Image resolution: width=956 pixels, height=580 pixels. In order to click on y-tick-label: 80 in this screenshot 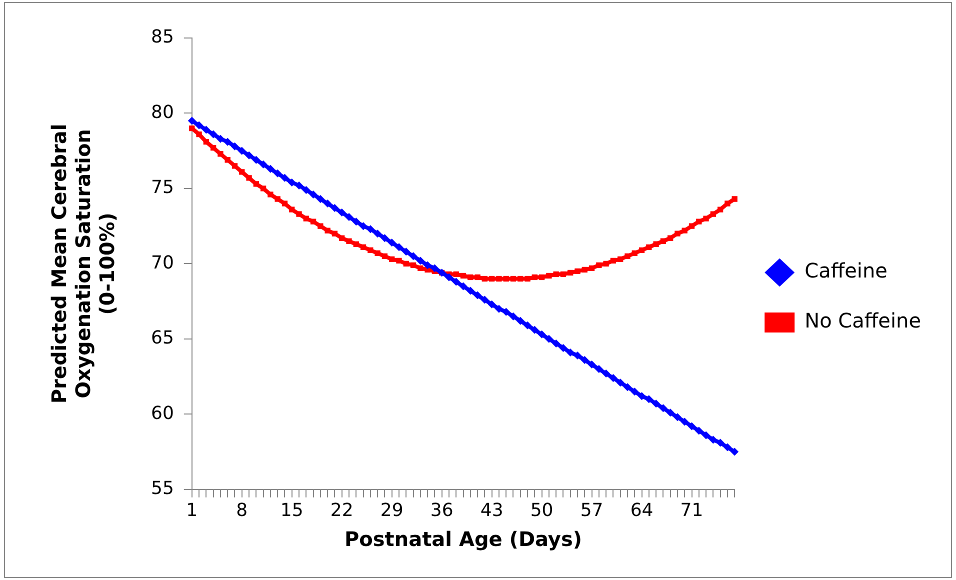, I will do `click(162, 112)`.